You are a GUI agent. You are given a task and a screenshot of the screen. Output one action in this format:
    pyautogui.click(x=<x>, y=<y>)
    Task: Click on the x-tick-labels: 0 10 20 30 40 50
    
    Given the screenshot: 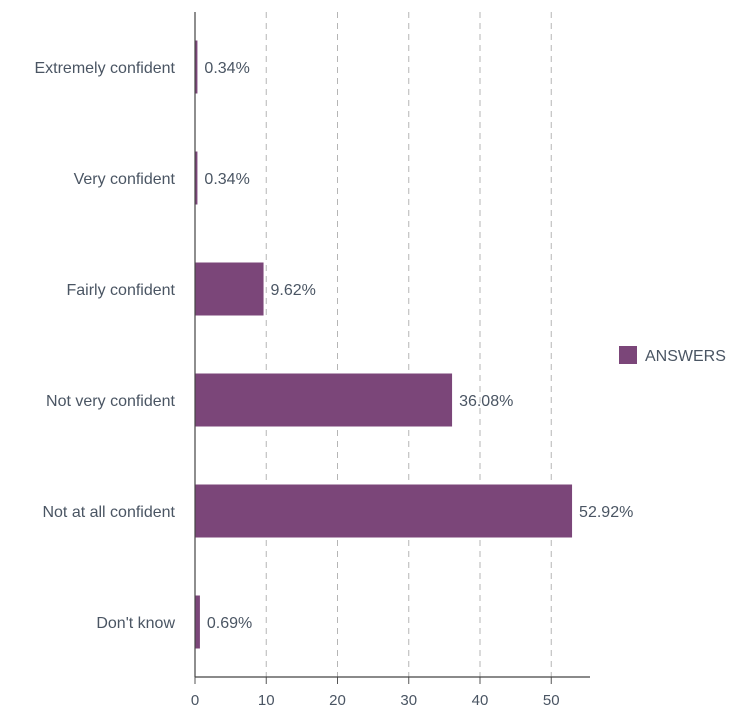 What is the action you would take?
    pyautogui.click(x=375, y=700)
    